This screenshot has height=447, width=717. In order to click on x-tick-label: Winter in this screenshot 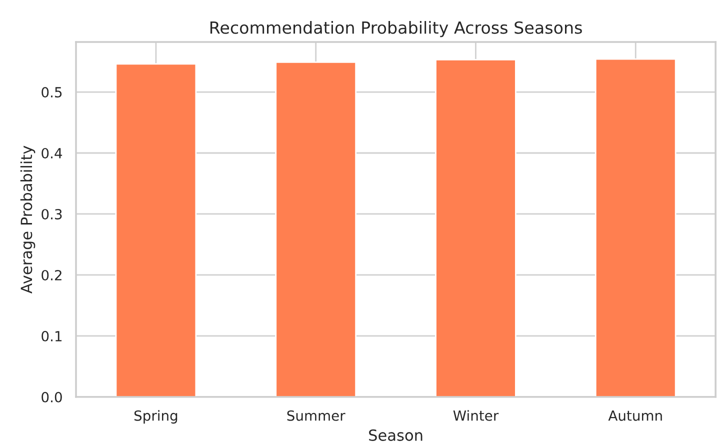, I will do `click(476, 415)`.